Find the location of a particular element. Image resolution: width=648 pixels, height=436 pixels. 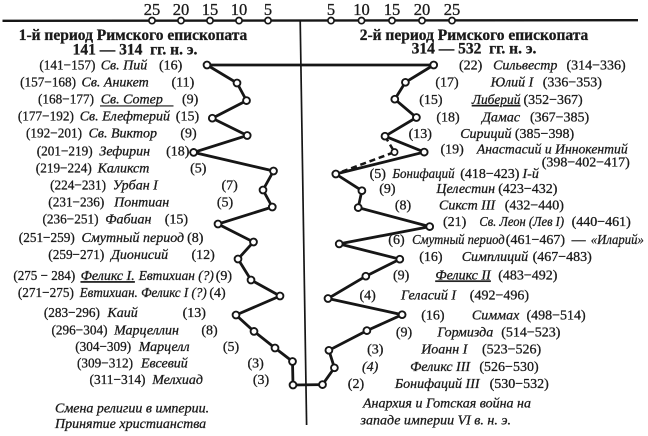

svg-text: 15 is located at coordinates (392, 9).